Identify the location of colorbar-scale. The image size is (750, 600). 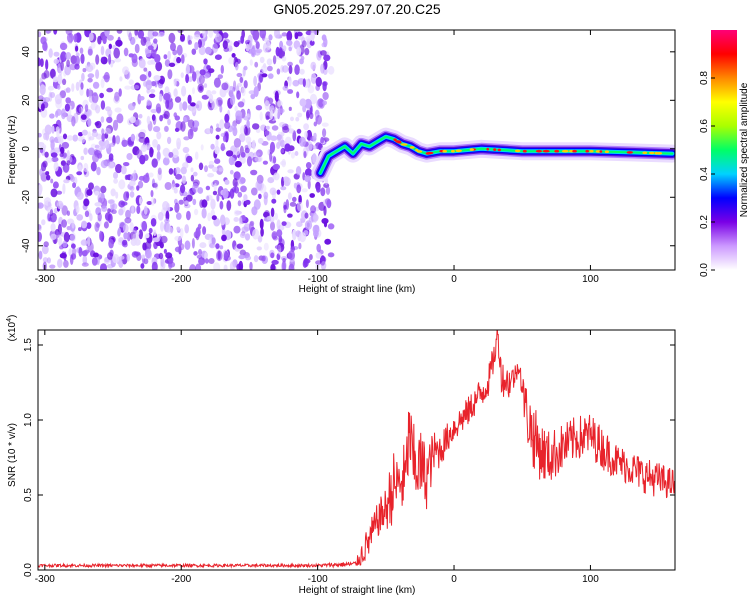
(724, 150).